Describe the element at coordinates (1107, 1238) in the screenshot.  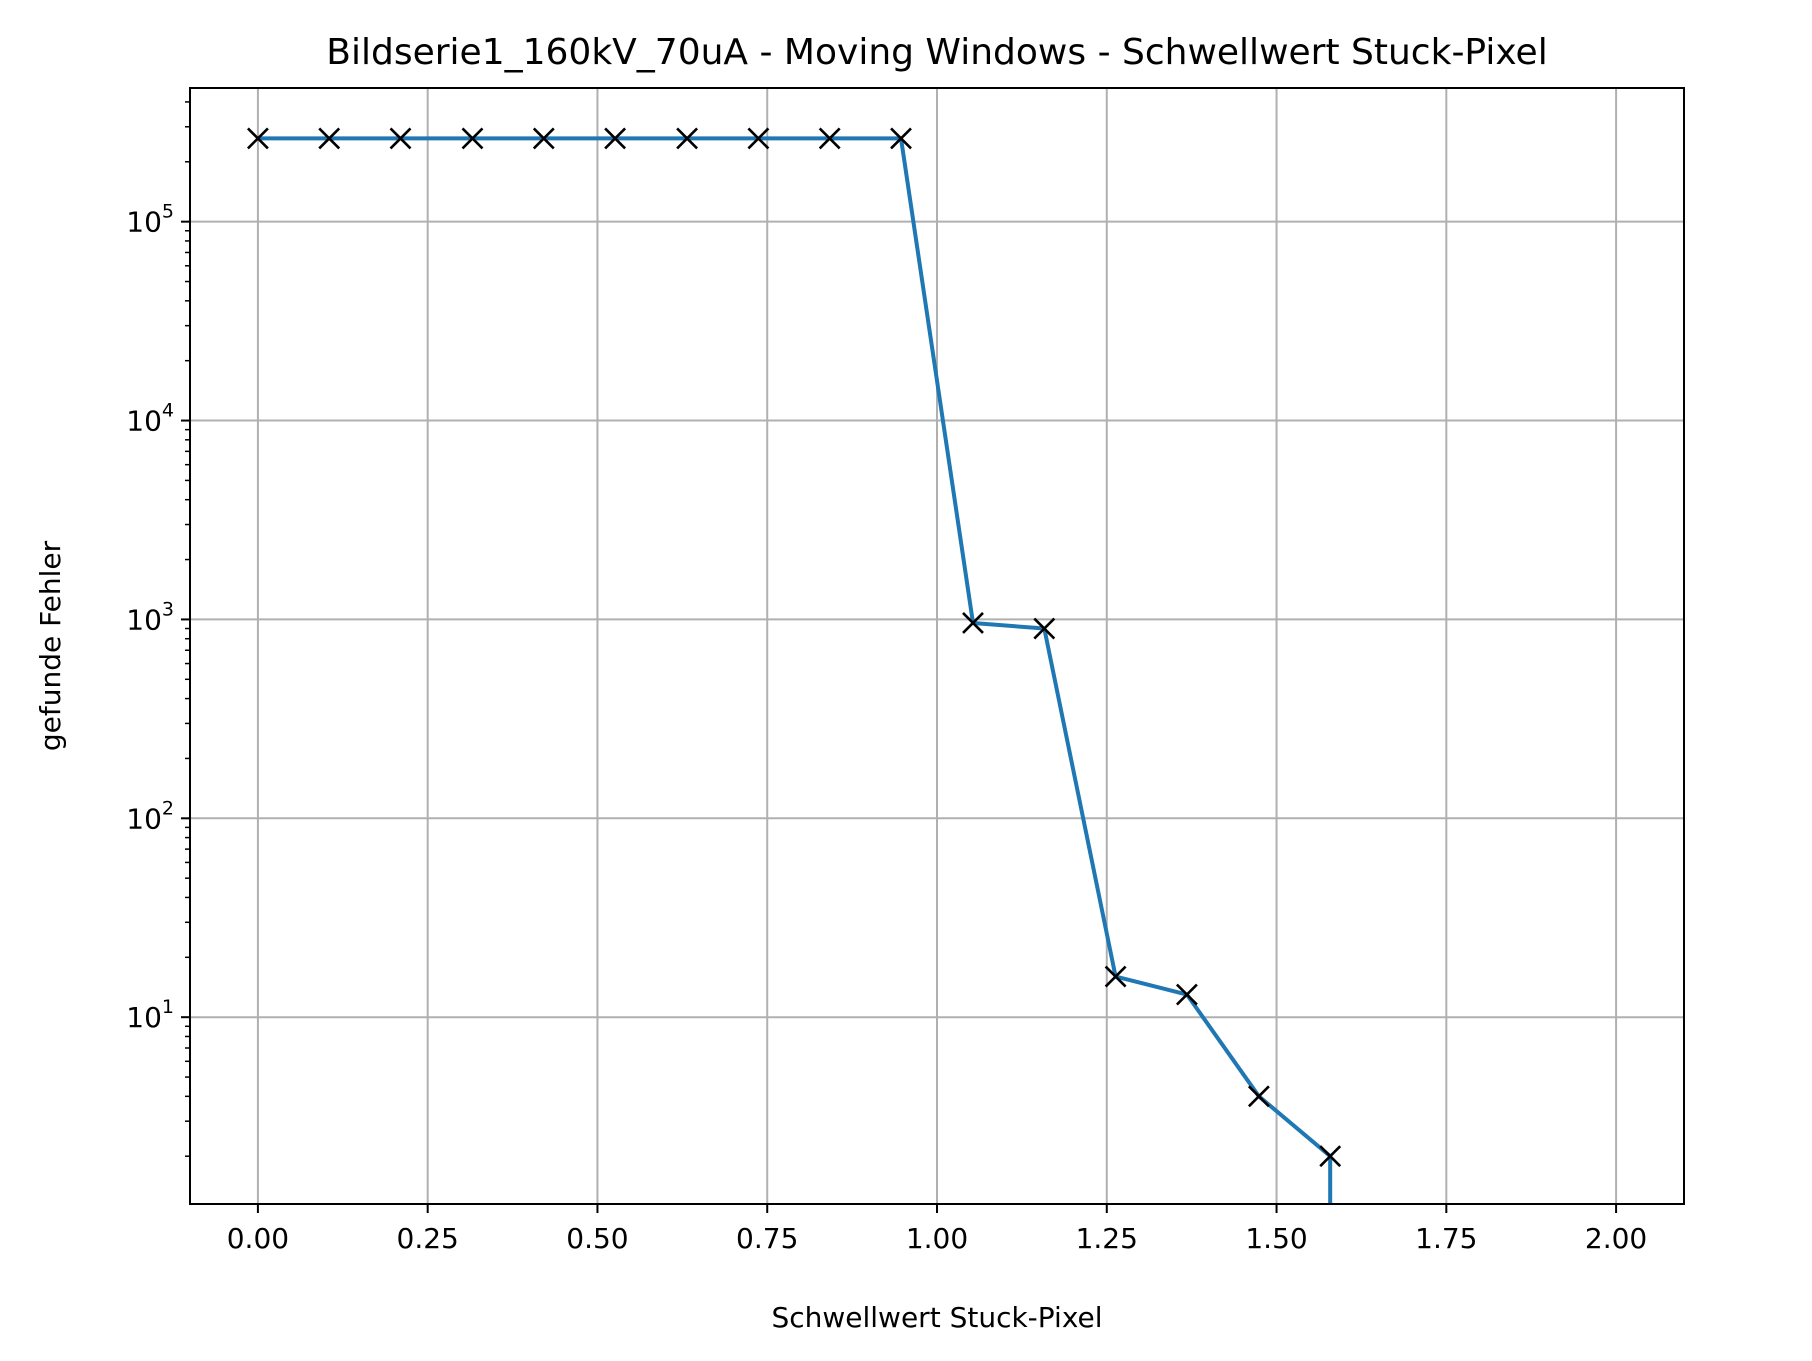
I see `x-tick-label: 1.25` at that location.